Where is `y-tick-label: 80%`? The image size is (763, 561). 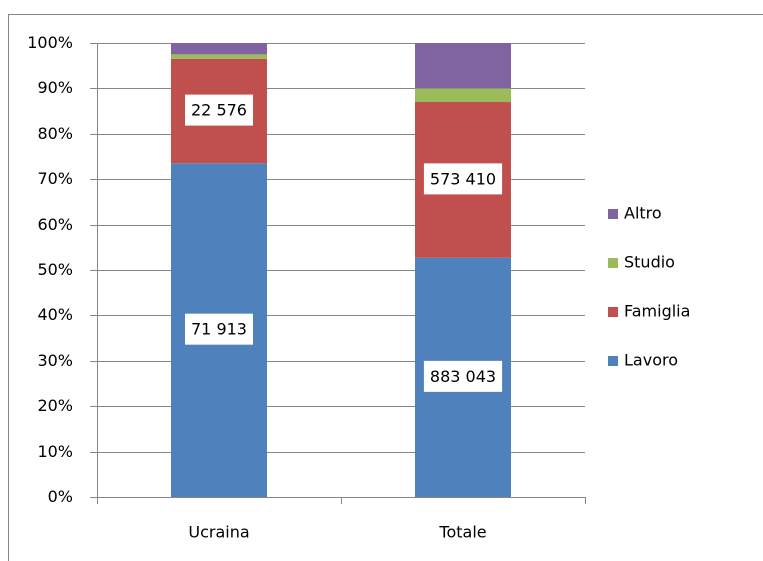
y-tick-label: 80% is located at coordinates (55, 133).